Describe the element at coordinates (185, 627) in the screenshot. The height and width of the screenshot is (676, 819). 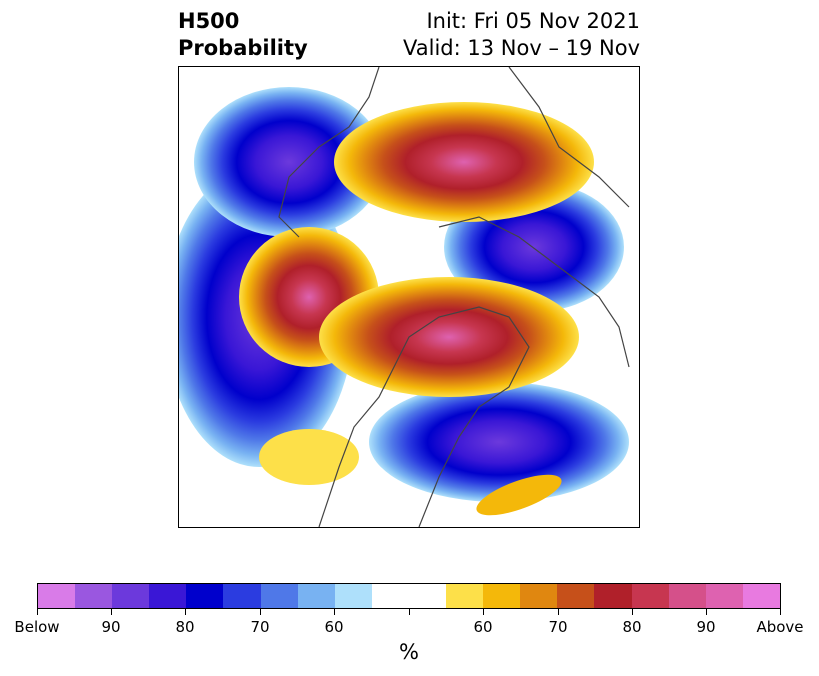
I see `cb-label-below-80: 80` at that location.